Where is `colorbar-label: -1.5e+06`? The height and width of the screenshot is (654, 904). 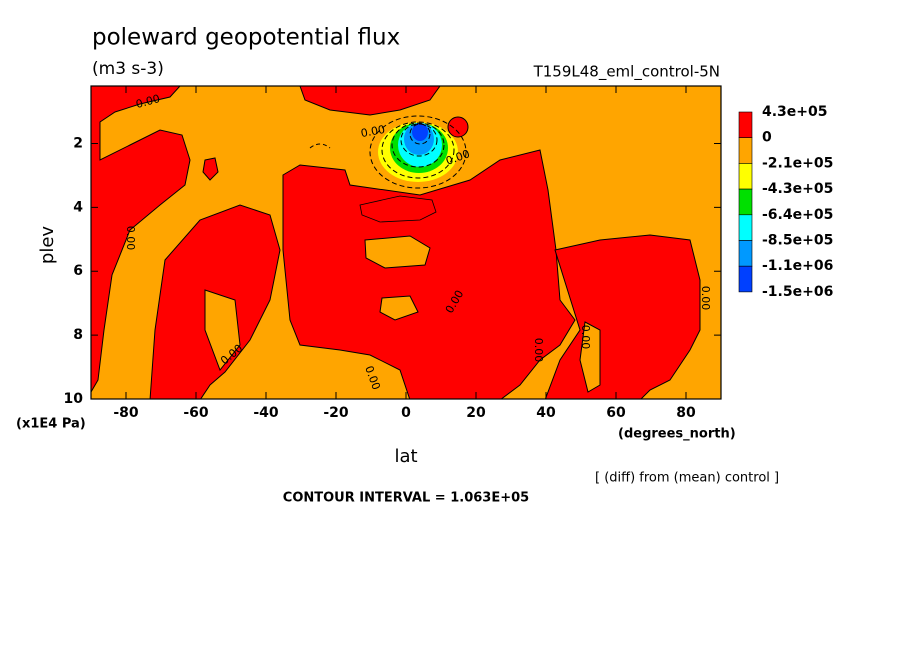 colorbar-label: -1.5e+06 is located at coordinates (797, 292).